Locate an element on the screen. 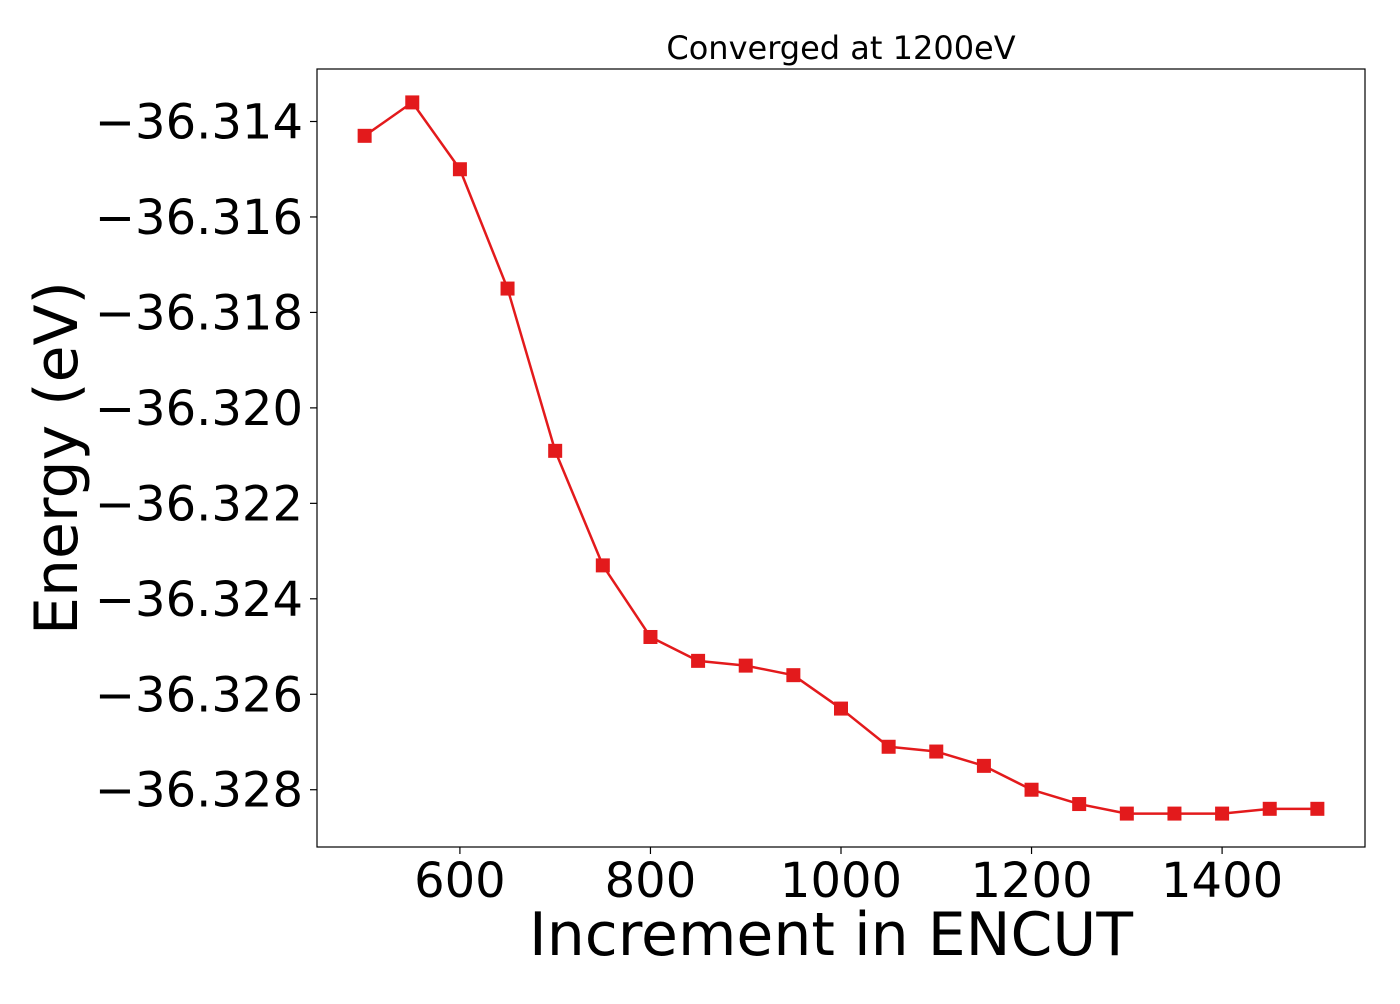  x-tick-label: 1200 is located at coordinates (1031, 881).